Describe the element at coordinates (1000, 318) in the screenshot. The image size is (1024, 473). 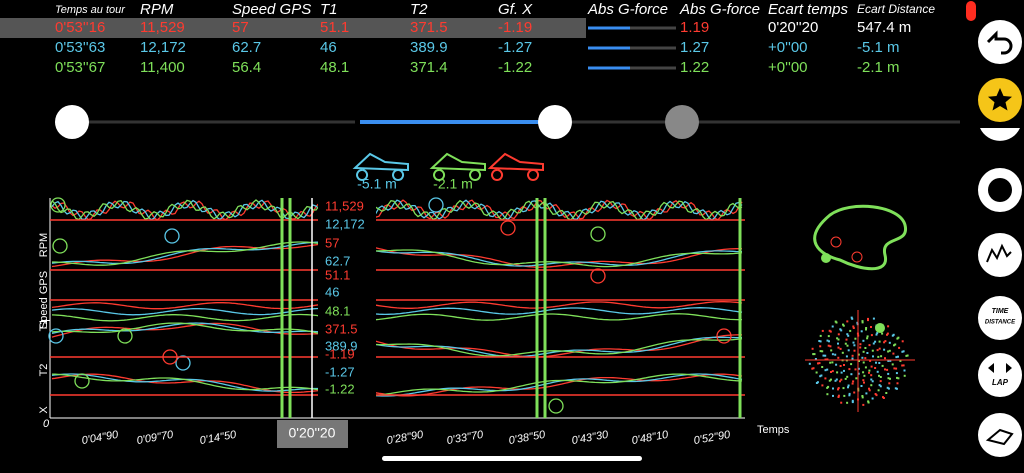
I see `time-distance-button` at that location.